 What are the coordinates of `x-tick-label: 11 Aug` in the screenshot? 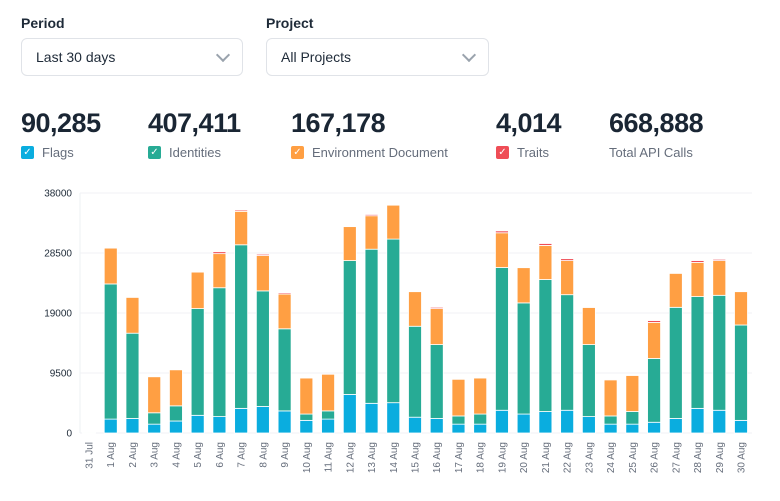 It's located at (329, 457).